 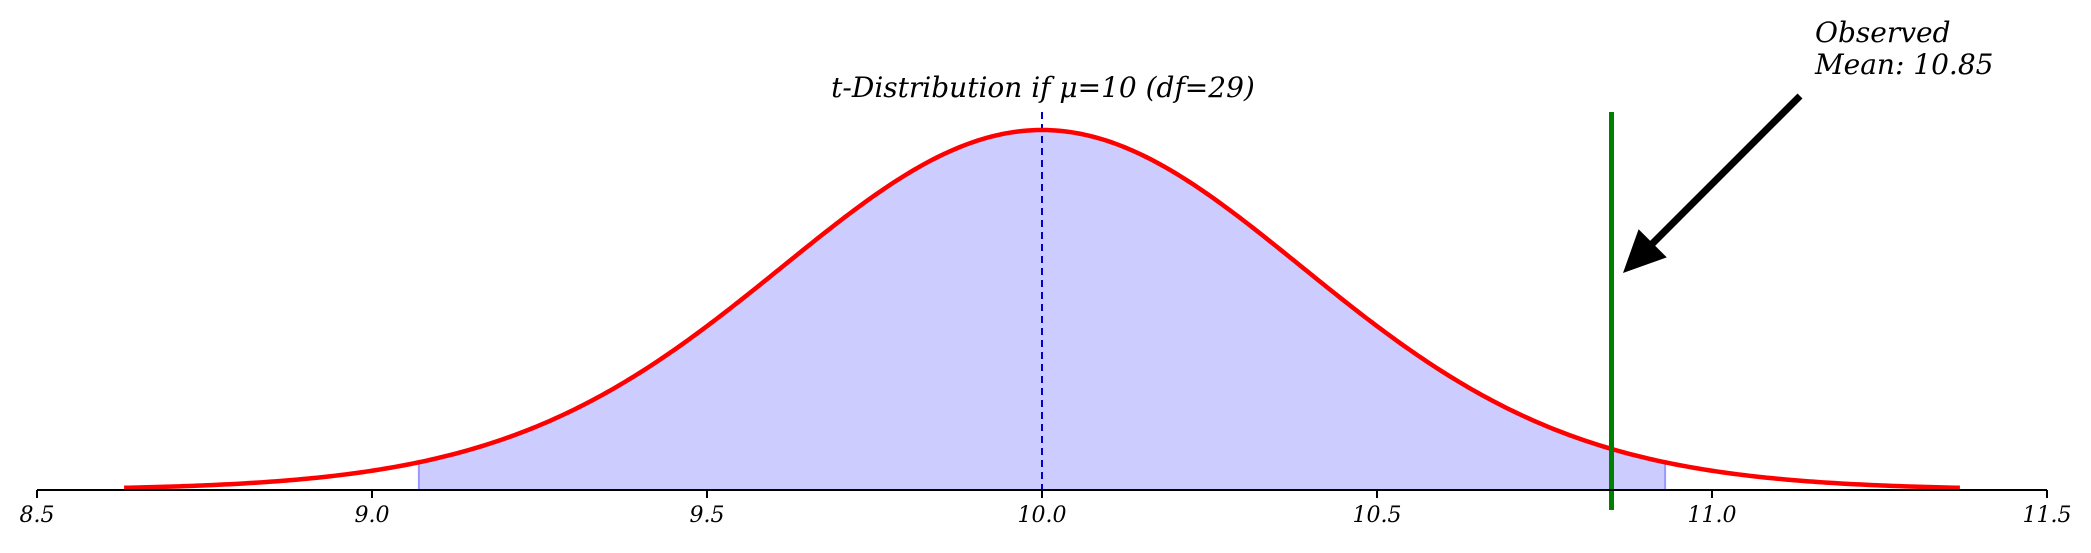 What do you see at coordinates (1042, 515) in the screenshot?
I see `x-tick-label: 10.0` at bounding box center [1042, 515].